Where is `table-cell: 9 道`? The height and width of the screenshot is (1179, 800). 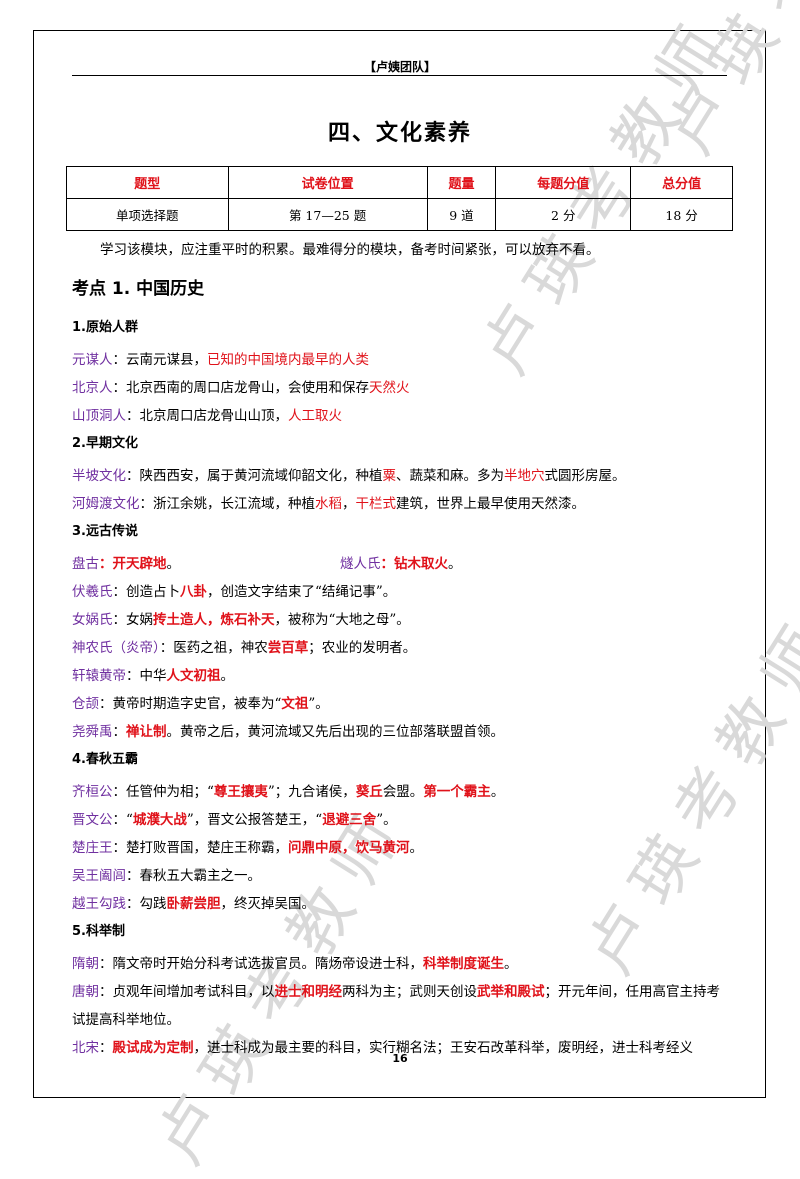
table-cell: 9 道 is located at coordinates (461, 214).